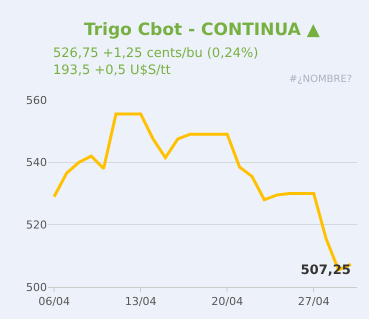 Image resolution: width=369 pixels, height=319 pixels. I want to click on y-tick-label: 520, so click(36, 225).